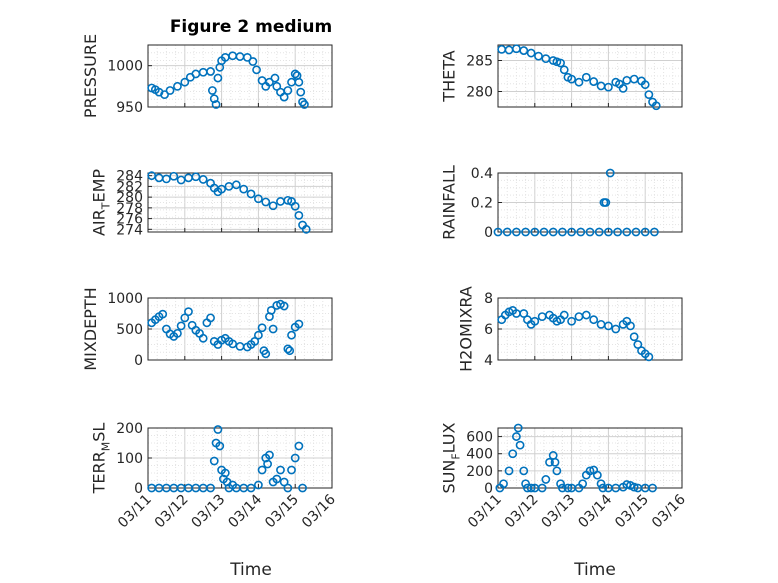 This screenshot has width=778, height=583. I want to click on ytick-label: 600, so click(479, 438).